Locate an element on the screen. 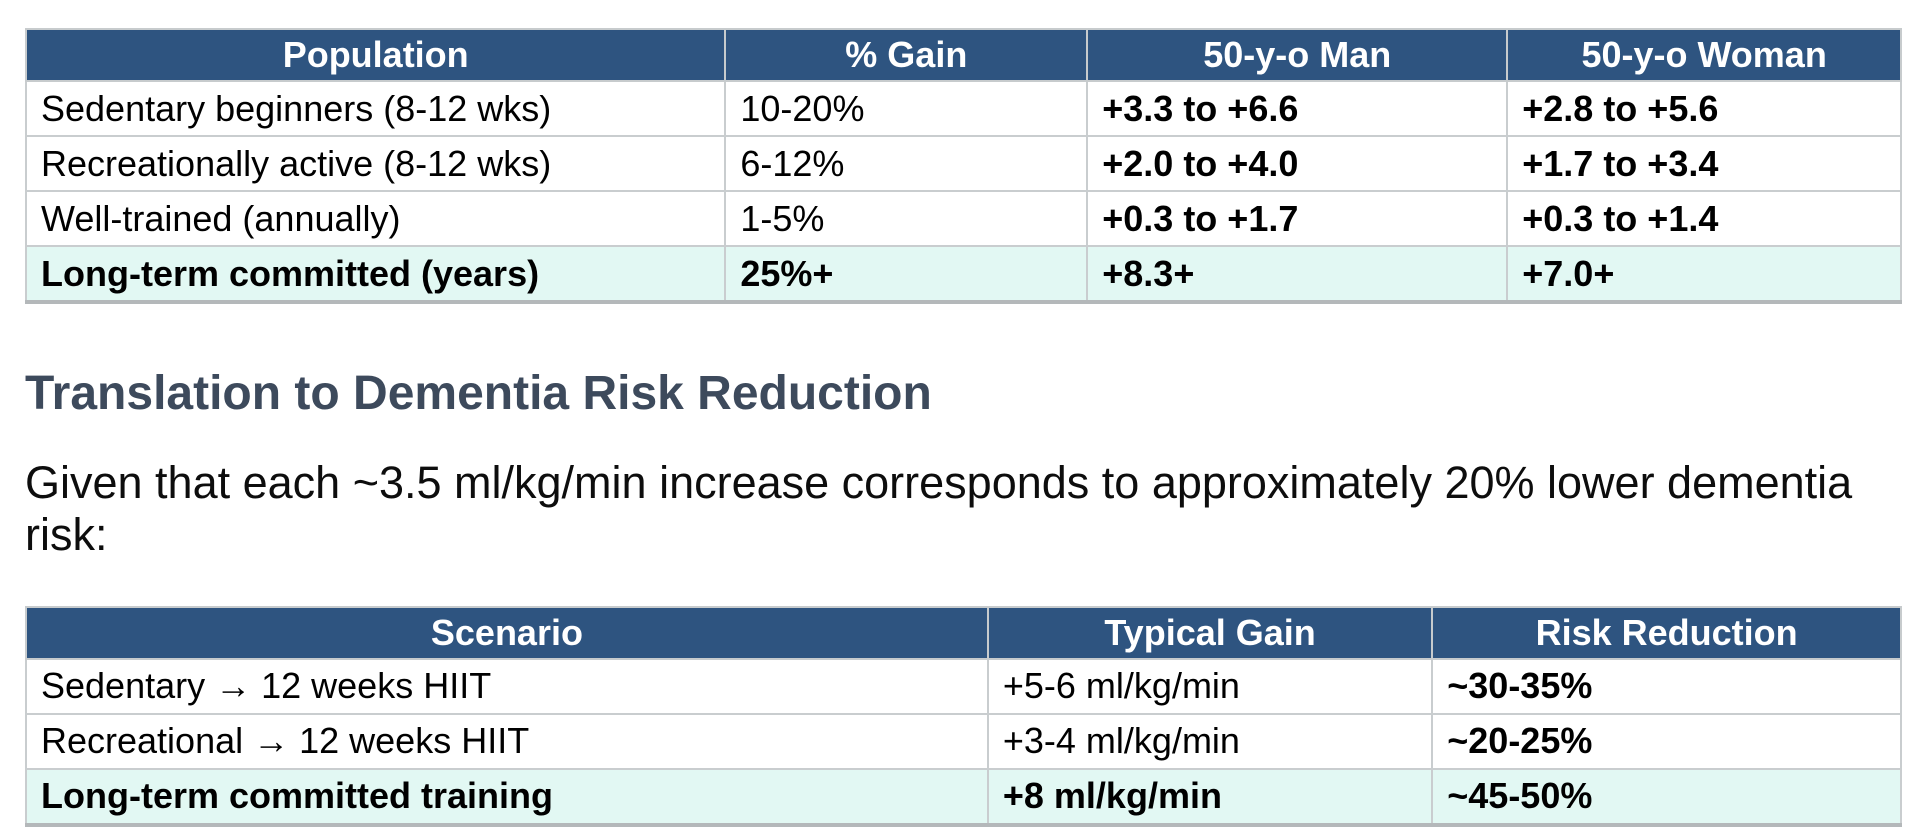 The width and height of the screenshot is (1927, 827). column-header: Scenario is located at coordinates (507, 632).